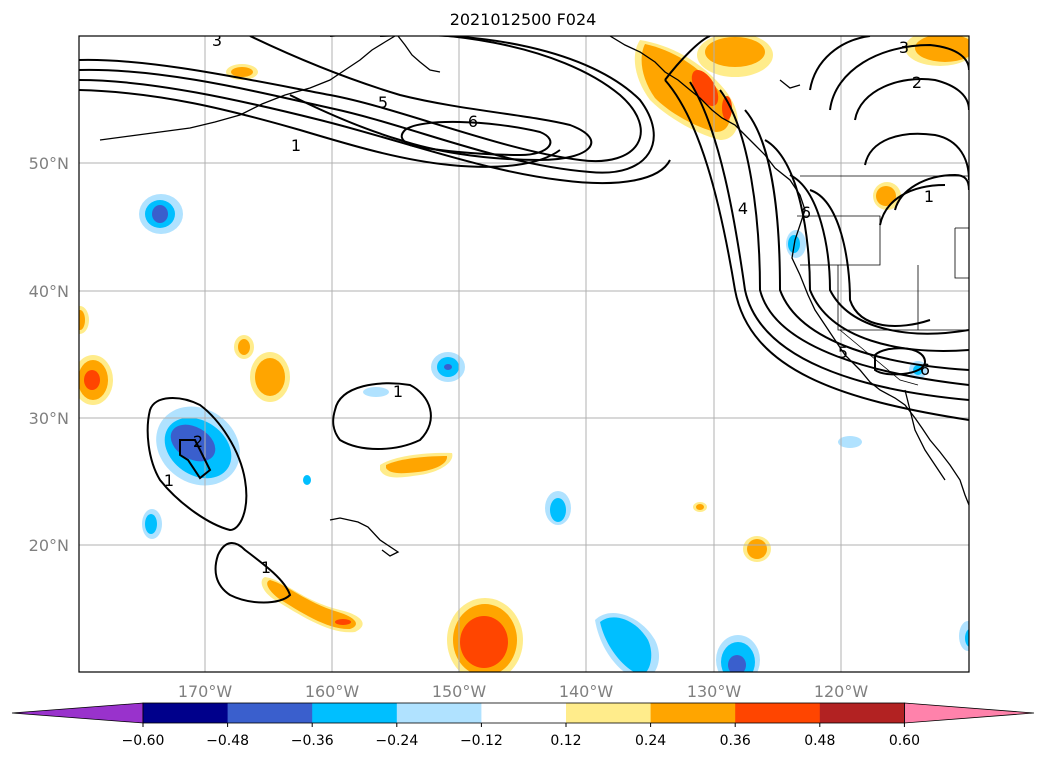  Describe the element at coordinates (903, 298) in the screenshot. I see `border-nevada` at that location.